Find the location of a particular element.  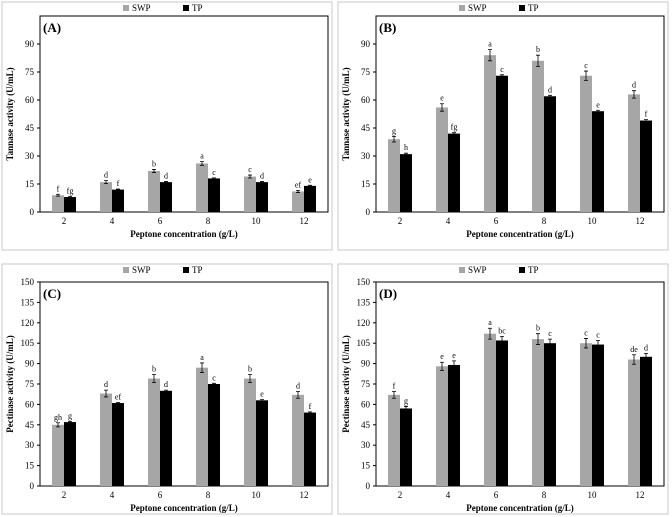

x-axis-title: Peptone concentration (g/L) is located at coordinates (183, 234).